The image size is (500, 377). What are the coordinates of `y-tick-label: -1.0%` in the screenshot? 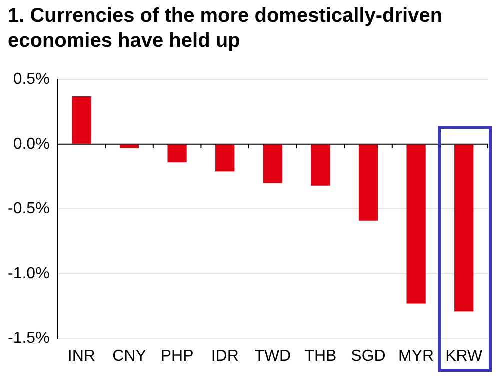 It's located at (29, 273).